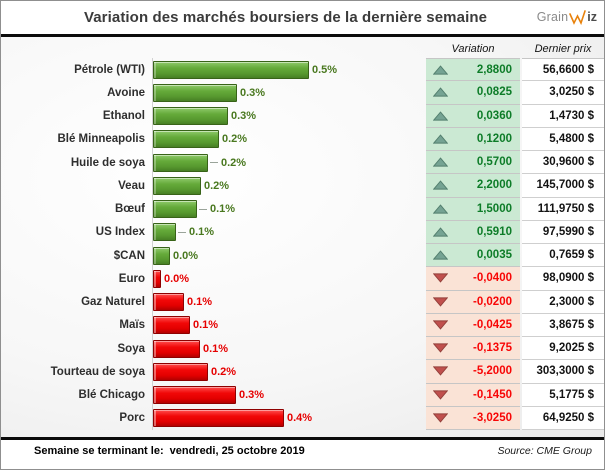 The width and height of the screenshot is (605, 470). Describe the element at coordinates (186, 255) in the screenshot. I see `percent-label: 0.0%` at that location.